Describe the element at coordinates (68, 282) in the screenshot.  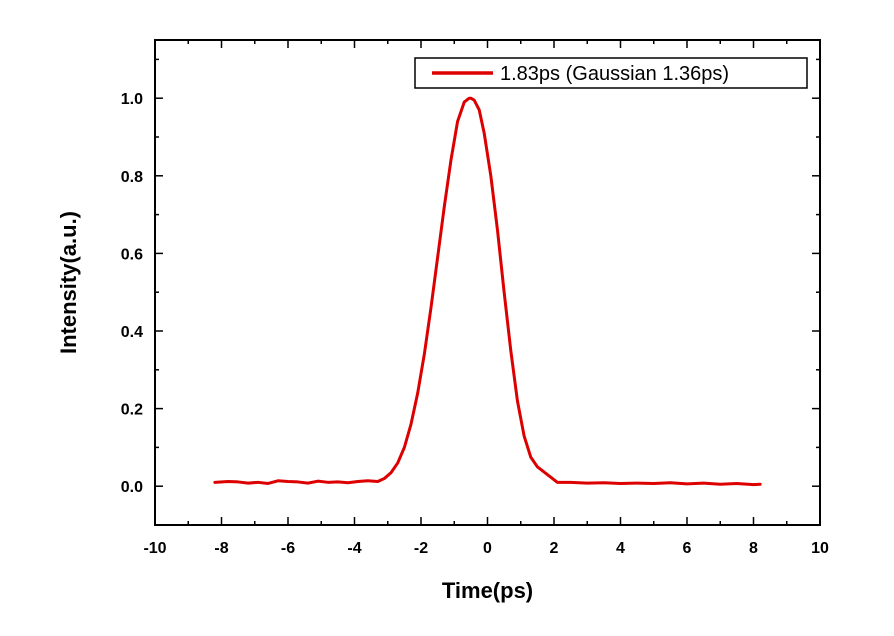
I see `y-axis-title: Intensity(a.u.)` at that location.